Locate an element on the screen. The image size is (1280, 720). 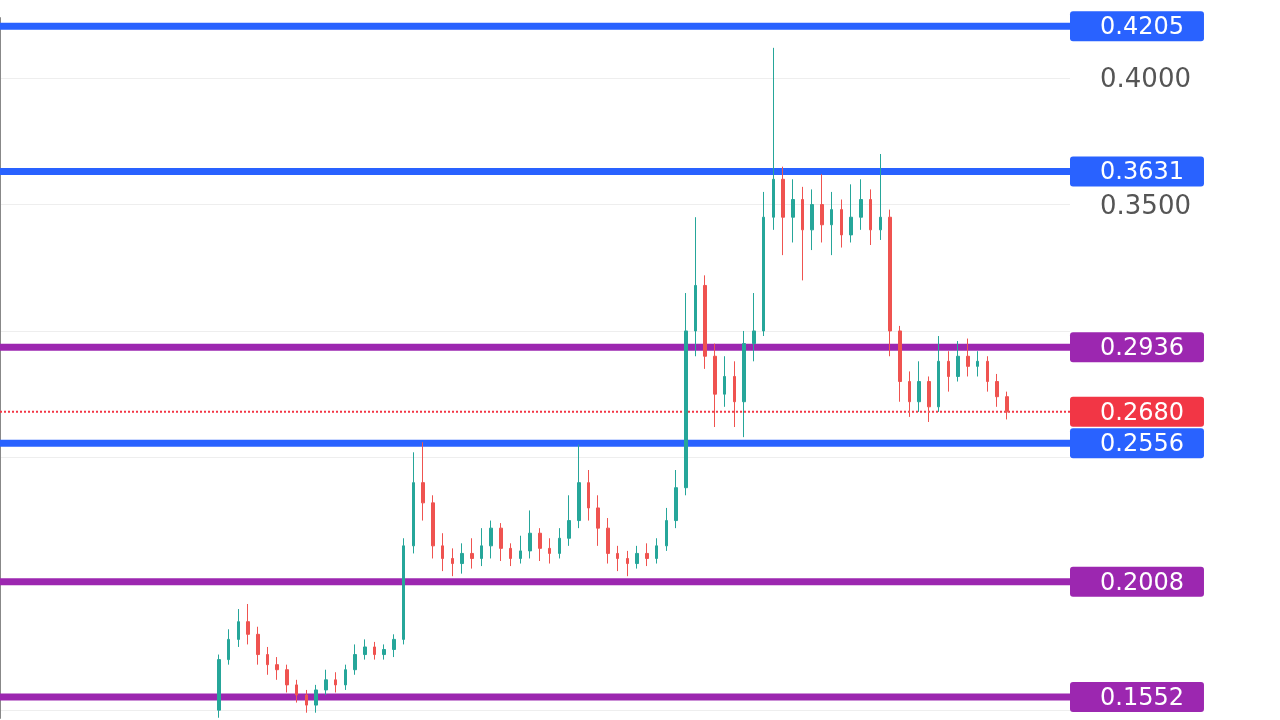
ref-line-label: 0.2008 is located at coordinates (1142, 581).